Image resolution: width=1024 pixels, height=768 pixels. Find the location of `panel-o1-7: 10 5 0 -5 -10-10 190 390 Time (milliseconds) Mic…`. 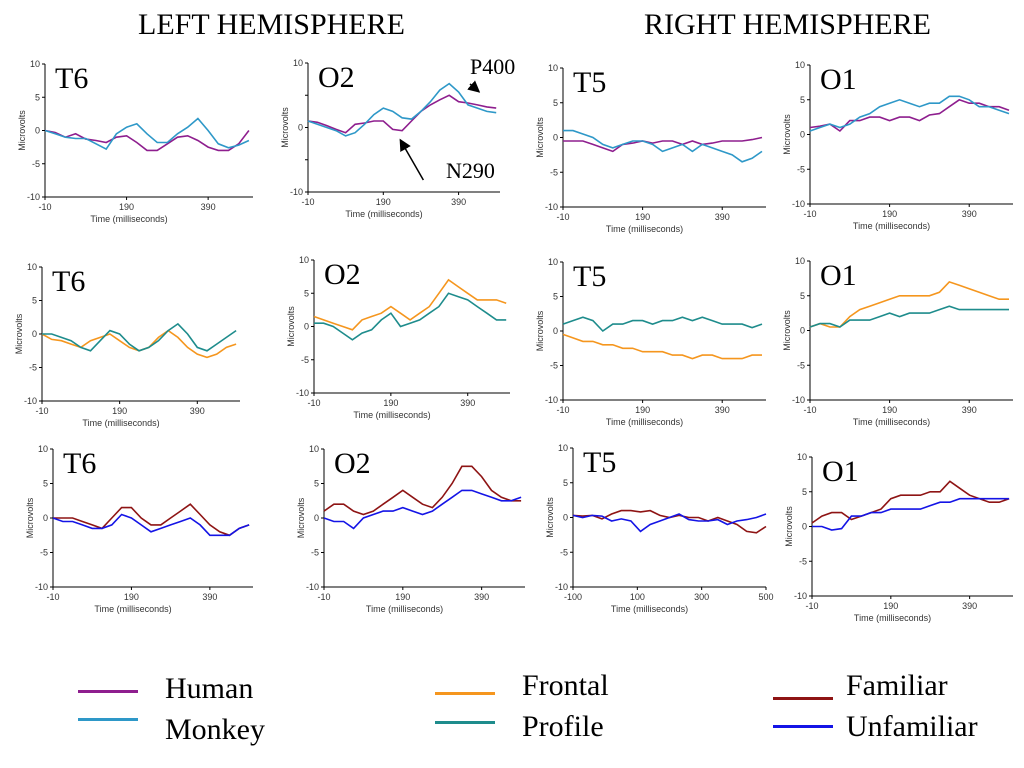

panel-o1-7: 10 5 0 -5 -10-10 190 390 Time (milliseconds) Mic… is located at coordinates (897, 341).